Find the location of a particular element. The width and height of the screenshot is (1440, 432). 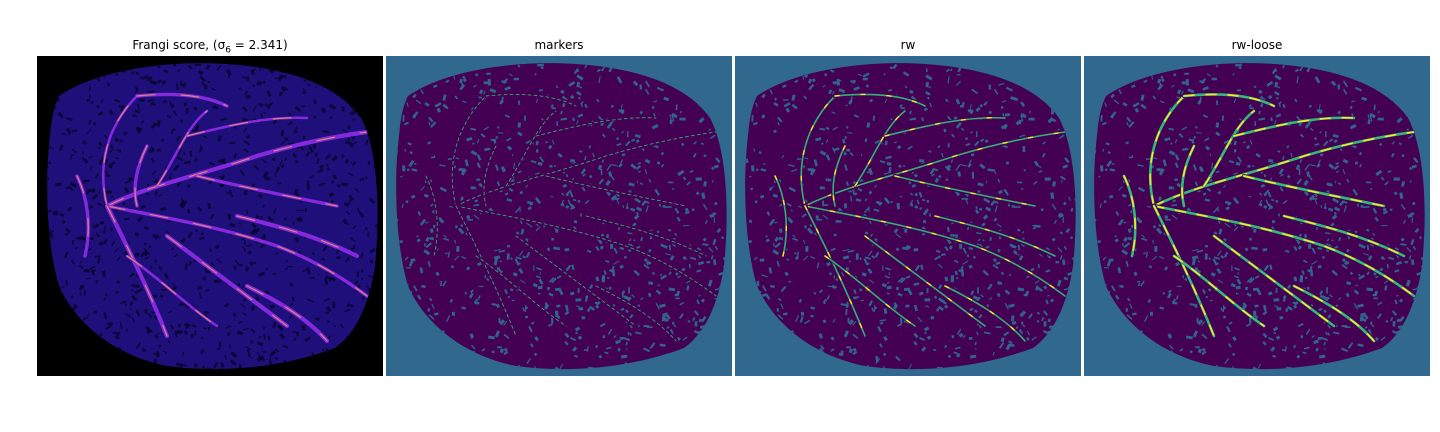

markers-title-text: markers is located at coordinates (559, 45).